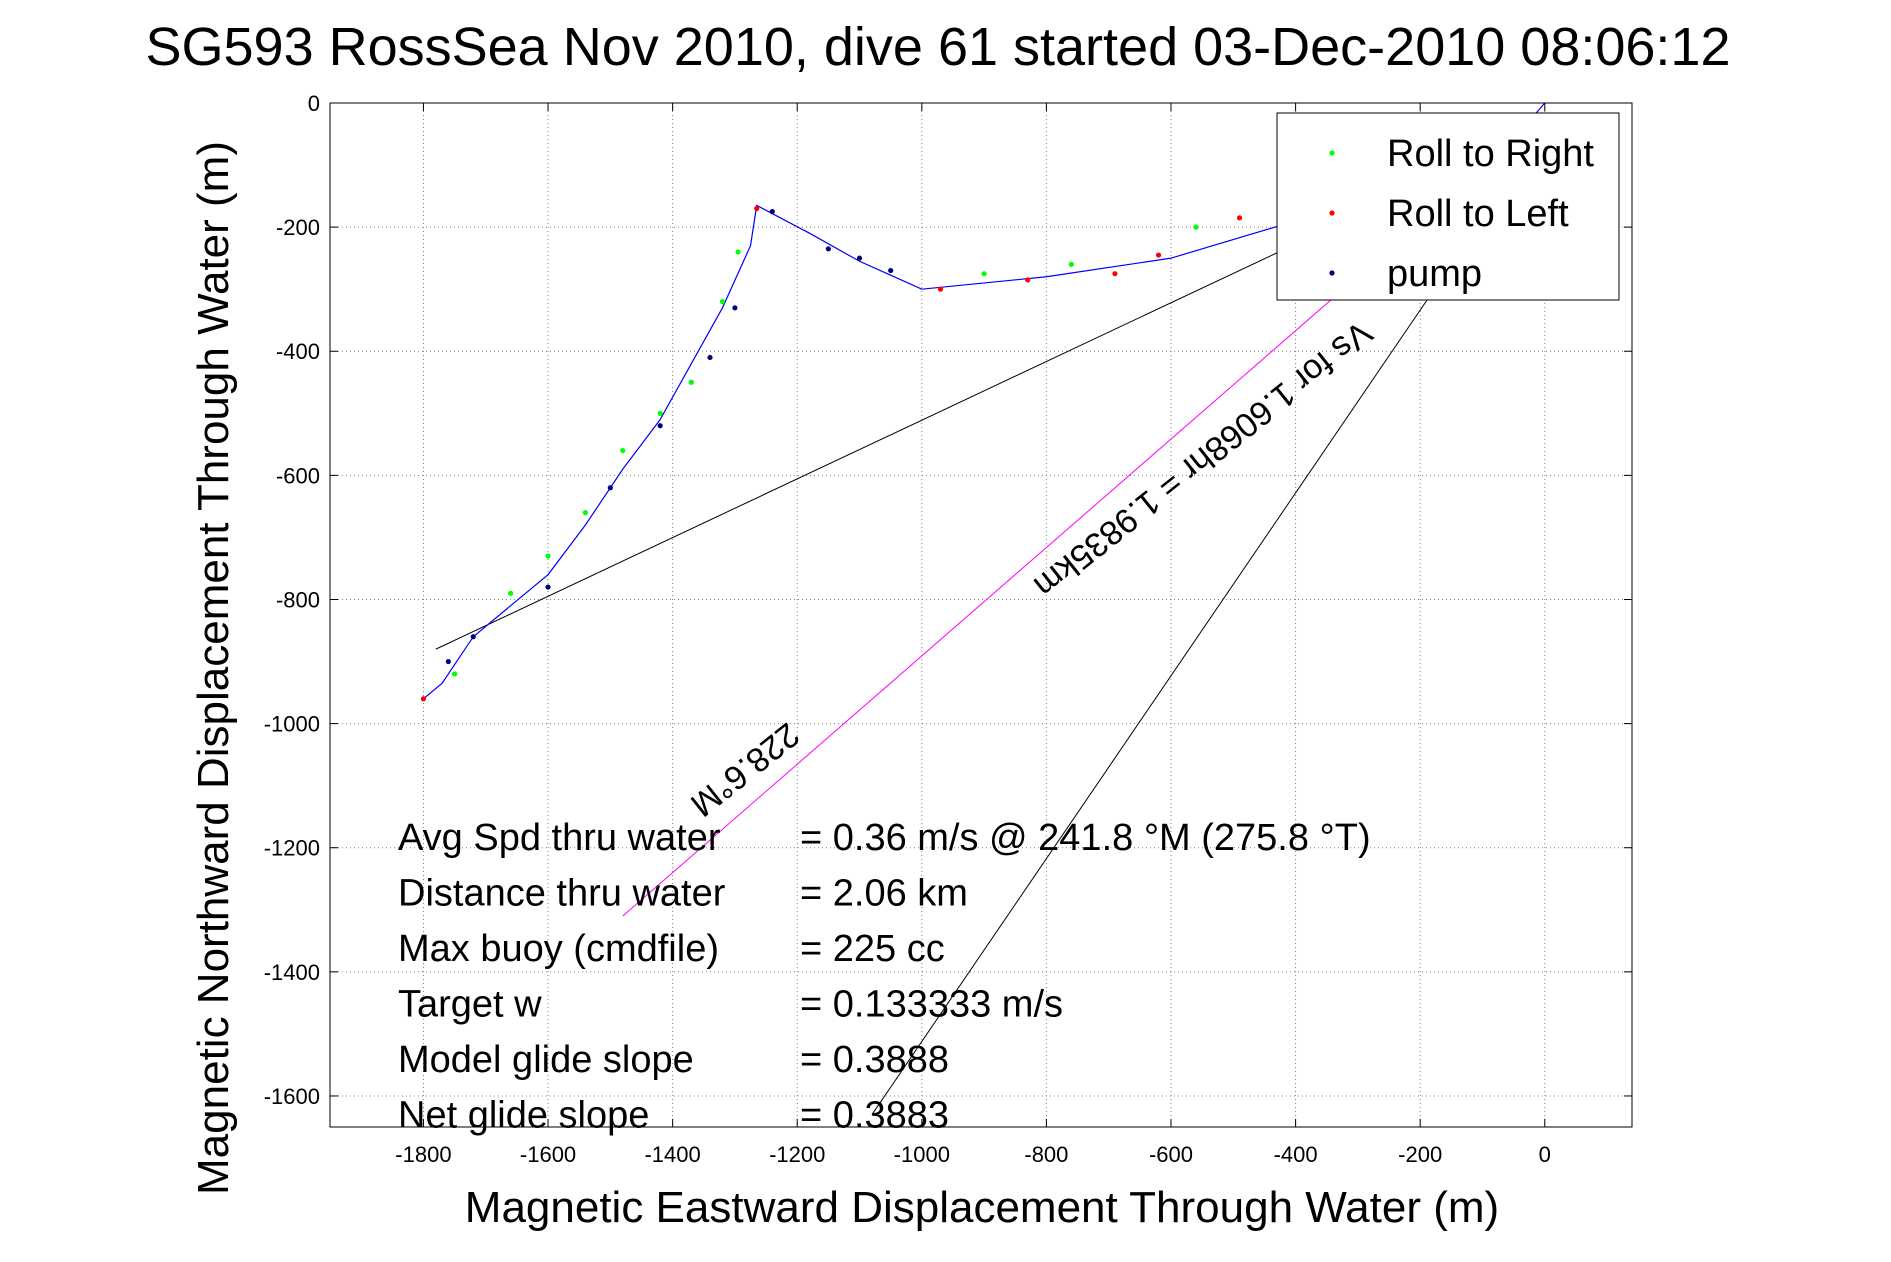 The width and height of the screenshot is (1891, 1262). What do you see at coordinates (548, 1154) in the screenshot?
I see `x-tick-label: -1600` at bounding box center [548, 1154].